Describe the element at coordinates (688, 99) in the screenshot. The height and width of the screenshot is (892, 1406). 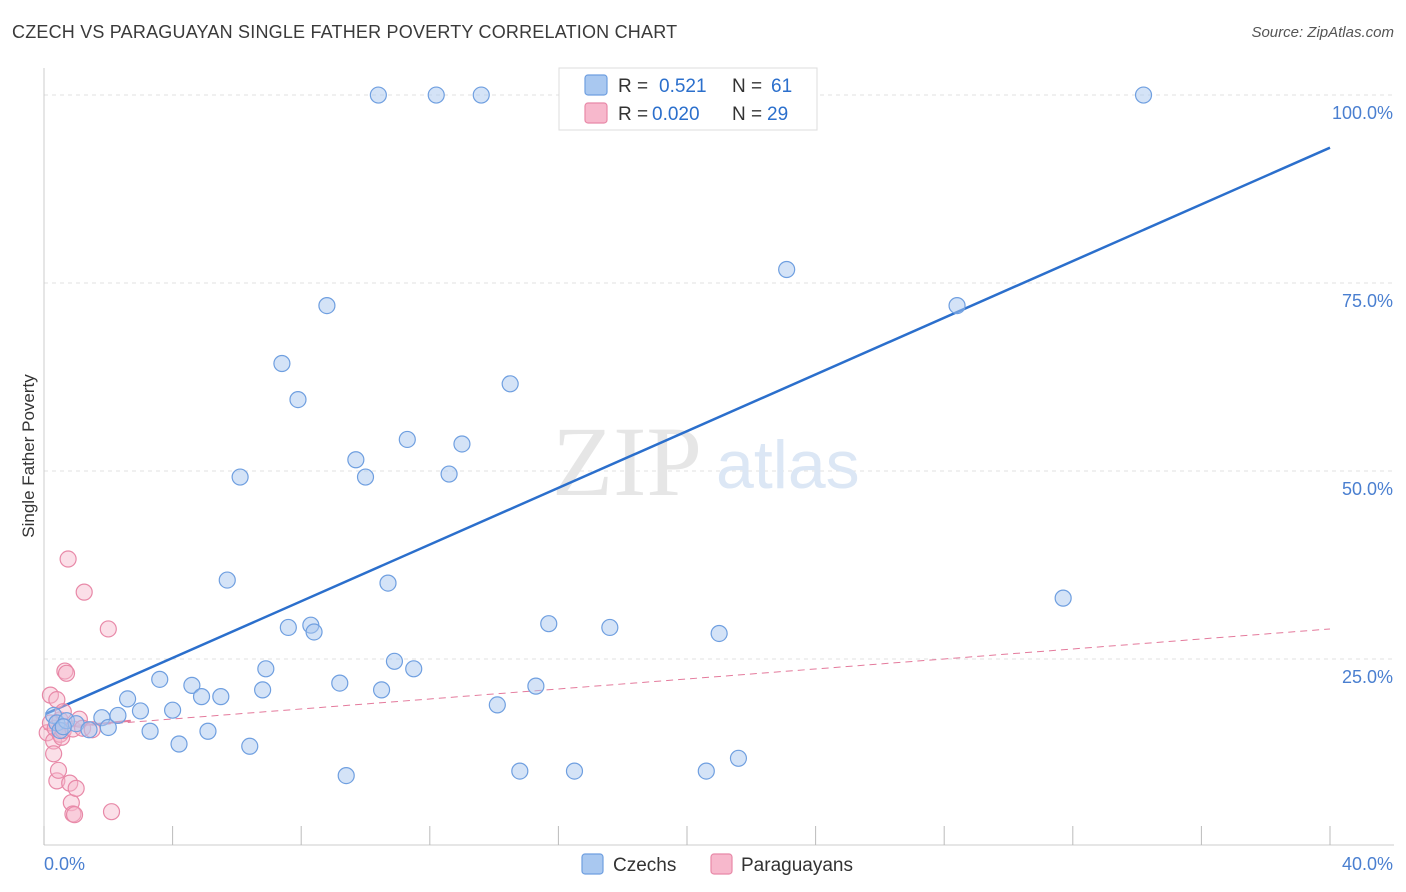
I see `top-legend: R = 0.521 N = 61 R = 0.020 N = 29` at that location.